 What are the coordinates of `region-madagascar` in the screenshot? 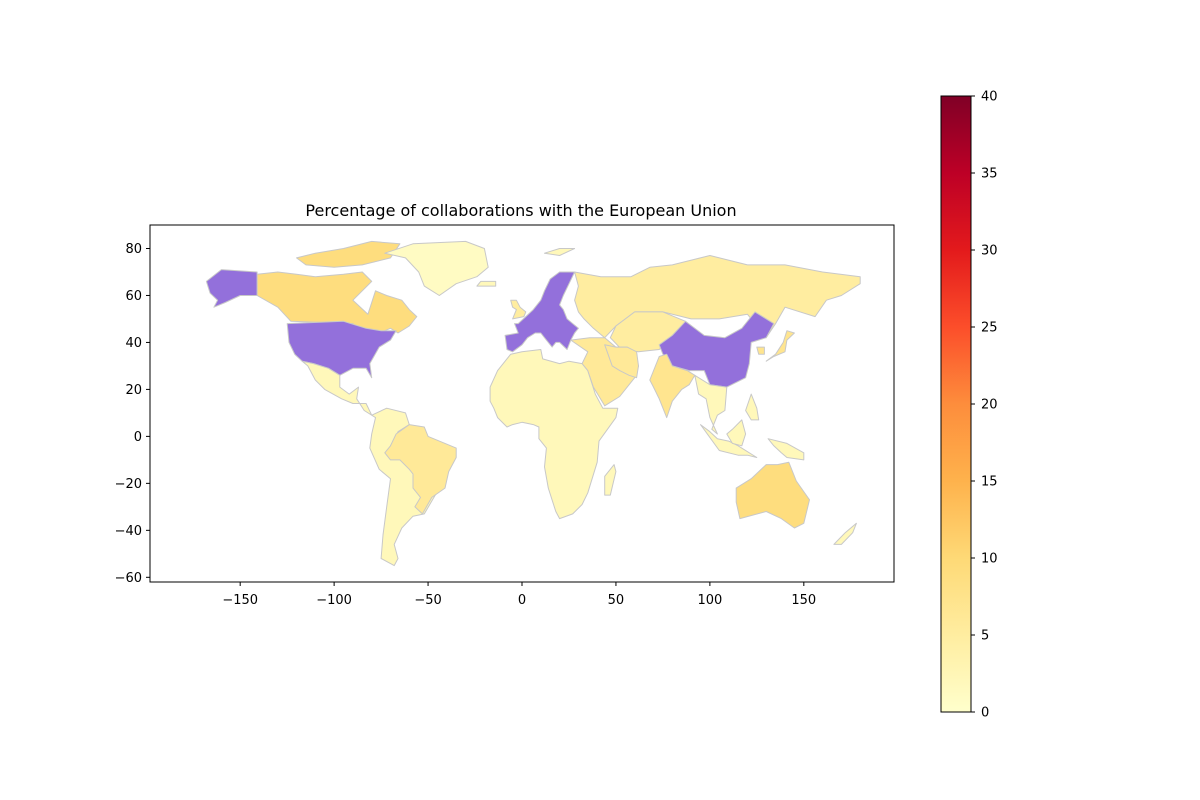 It's located at (610, 480).